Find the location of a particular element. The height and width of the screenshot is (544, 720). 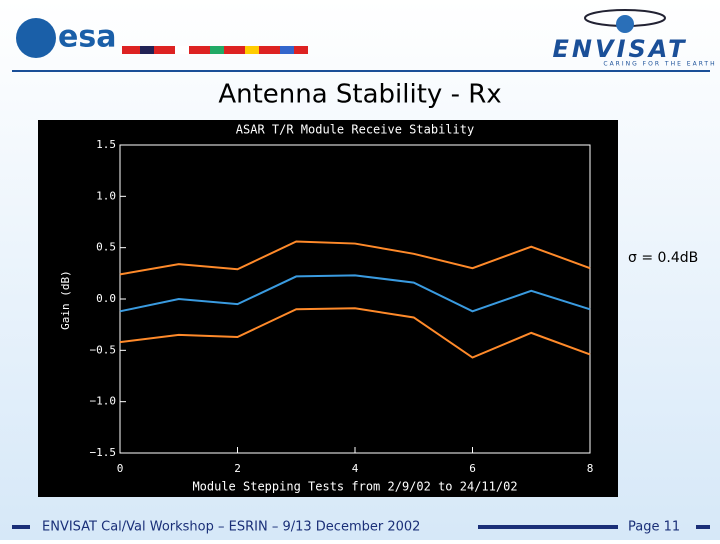

envisat-logo: ENVISAT is located at coordinates (620, 49).